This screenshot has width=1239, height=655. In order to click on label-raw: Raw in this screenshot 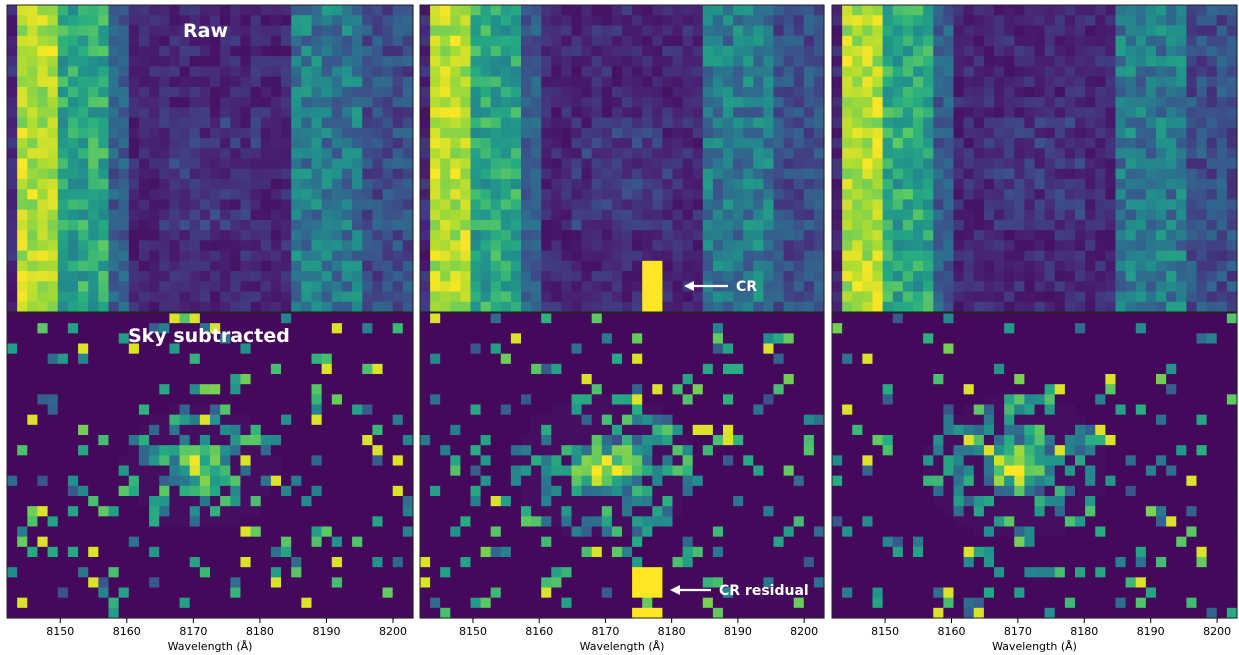, I will do `click(205, 31)`.